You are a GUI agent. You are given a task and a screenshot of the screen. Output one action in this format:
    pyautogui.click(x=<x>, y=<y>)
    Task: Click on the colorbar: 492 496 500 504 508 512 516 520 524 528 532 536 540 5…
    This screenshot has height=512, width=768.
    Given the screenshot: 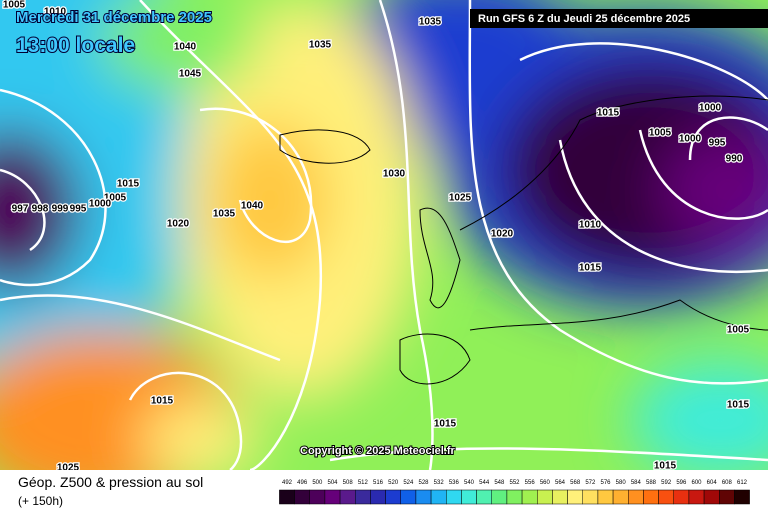 What is the action you would take?
    pyautogui.click(x=514, y=492)
    